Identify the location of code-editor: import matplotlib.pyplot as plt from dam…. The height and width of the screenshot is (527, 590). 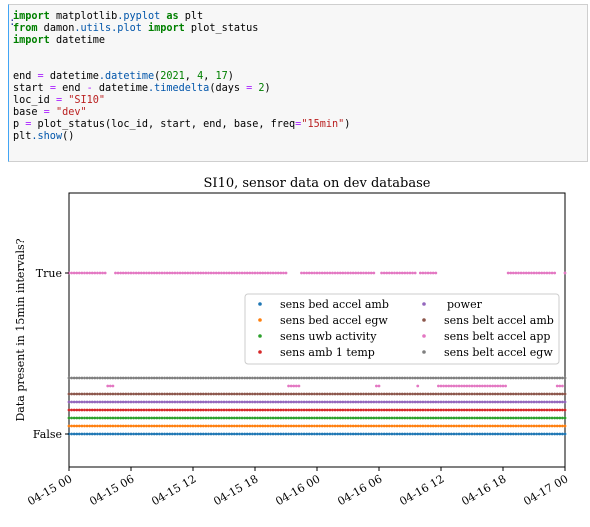
(181, 77).